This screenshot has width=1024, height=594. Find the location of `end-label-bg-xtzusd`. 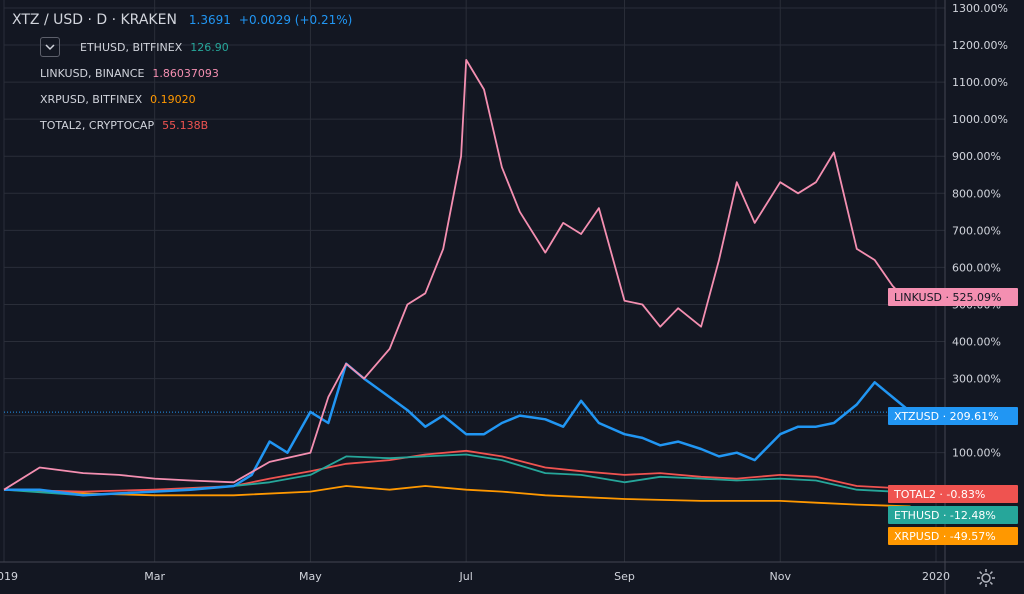

end-label-bg-xtzusd is located at coordinates (953, 416).